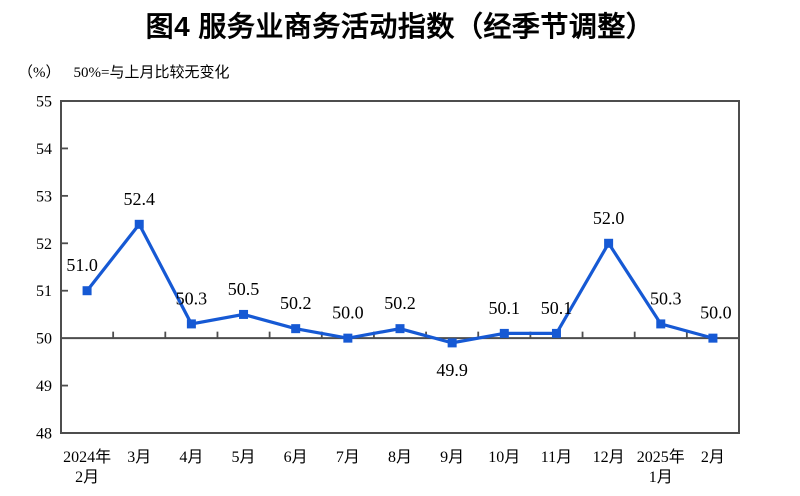 The height and width of the screenshot is (496, 800). I want to click on x-axis-label: 3月, so click(139, 457).